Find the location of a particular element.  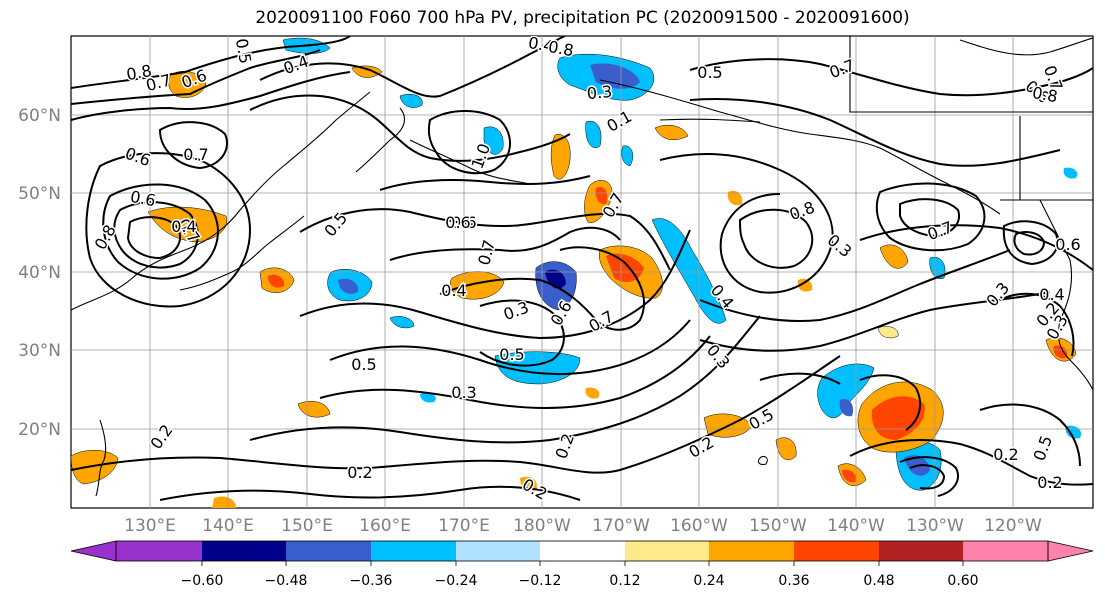

colorbar-outline is located at coordinates (582, 551).